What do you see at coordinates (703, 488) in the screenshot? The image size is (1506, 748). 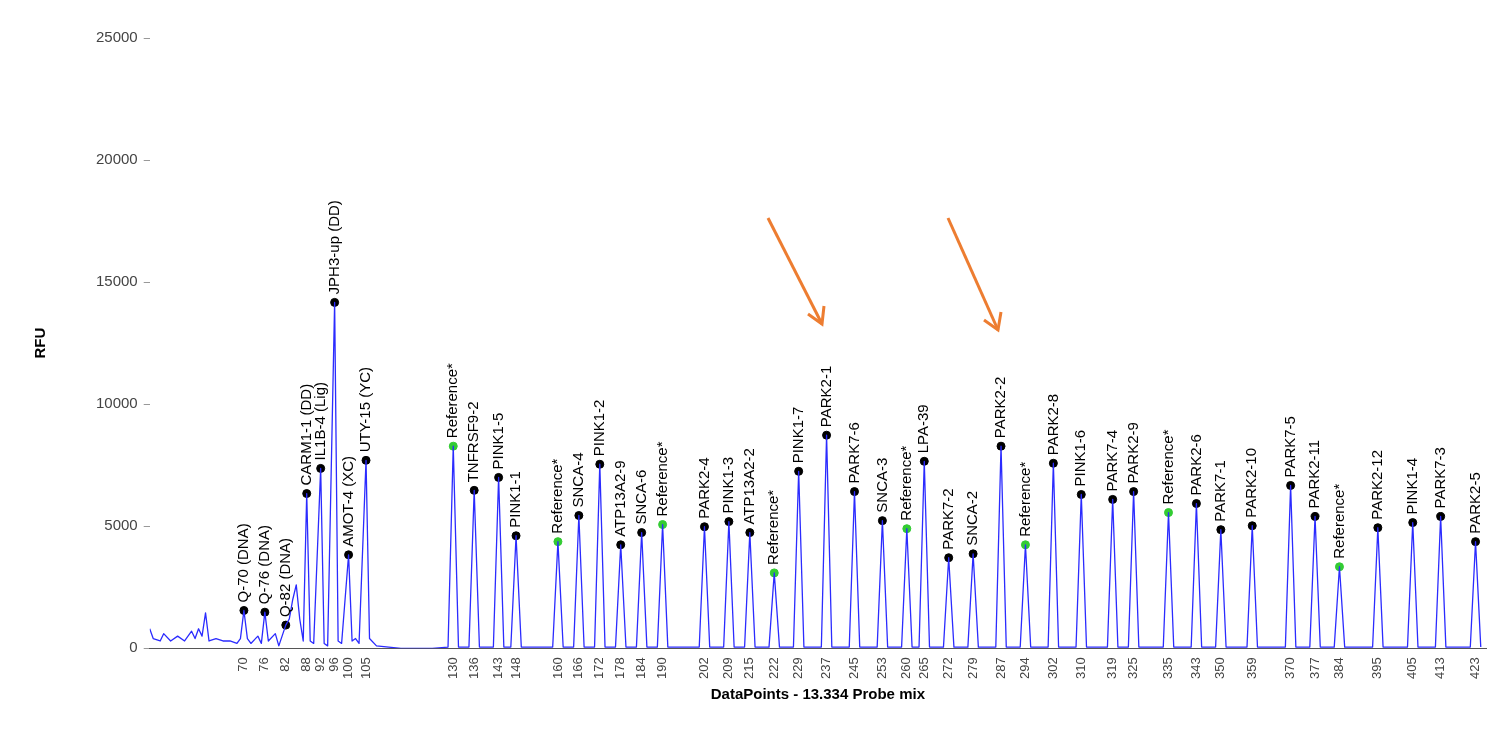 I see `annotation: PARK2-4` at bounding box center [703, 488].